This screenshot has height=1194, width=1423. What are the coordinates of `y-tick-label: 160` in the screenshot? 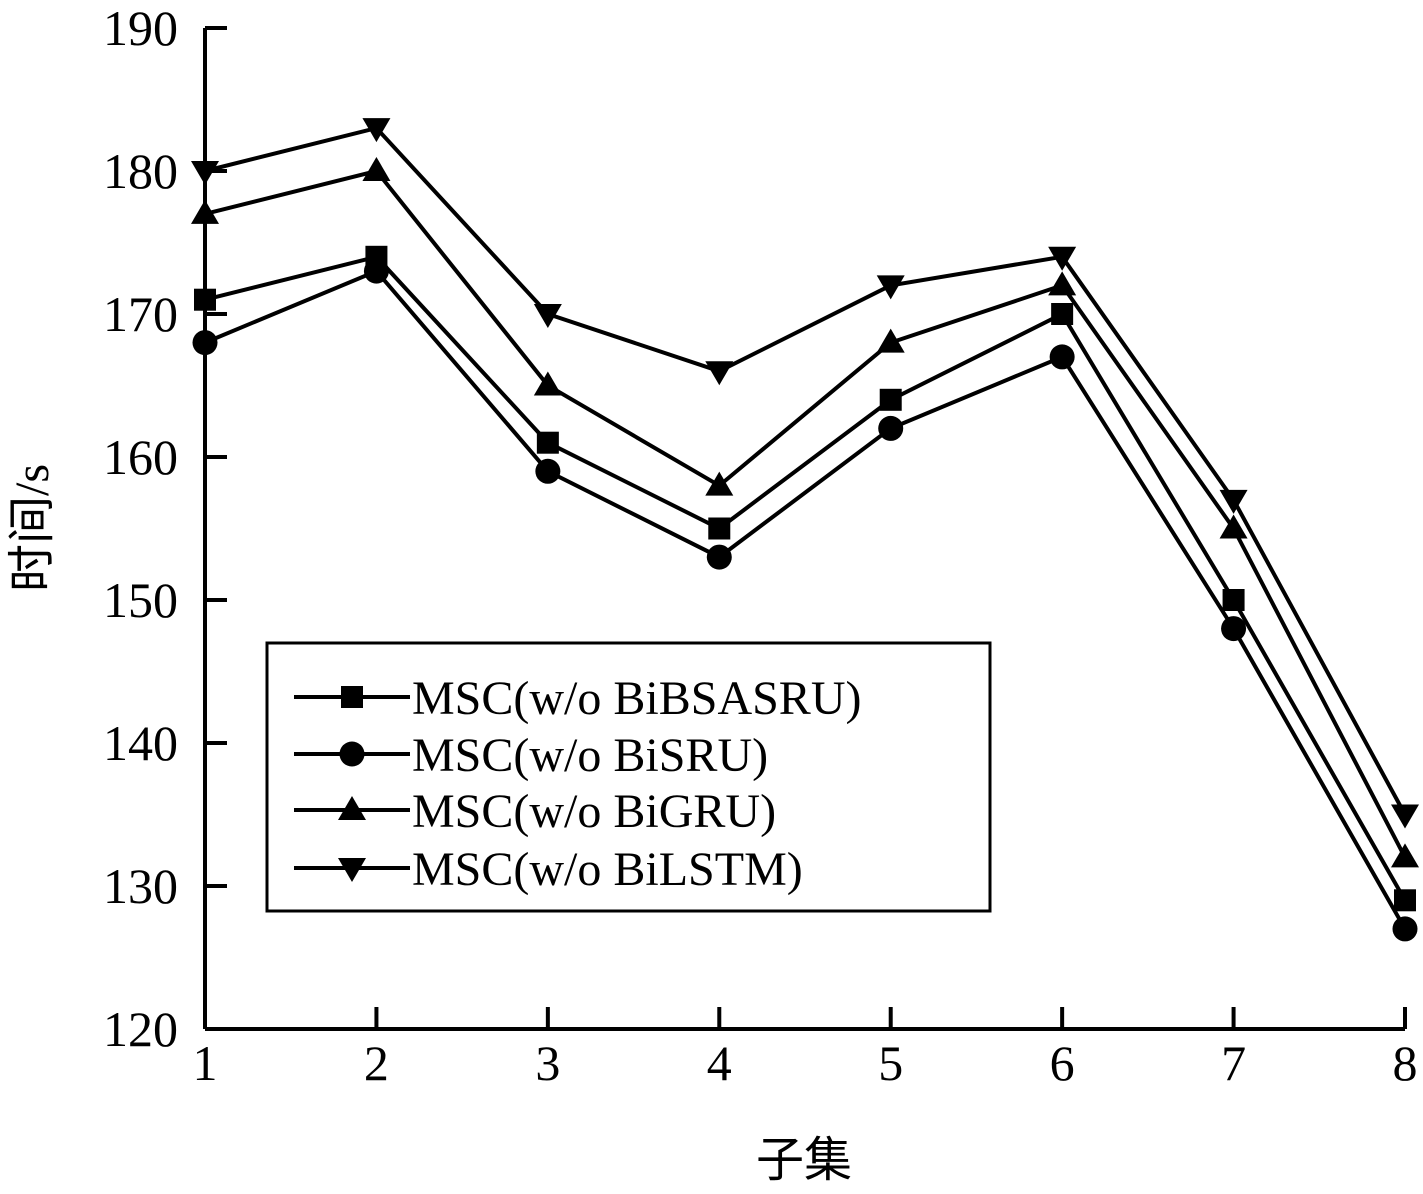 It's located at (140, 457).